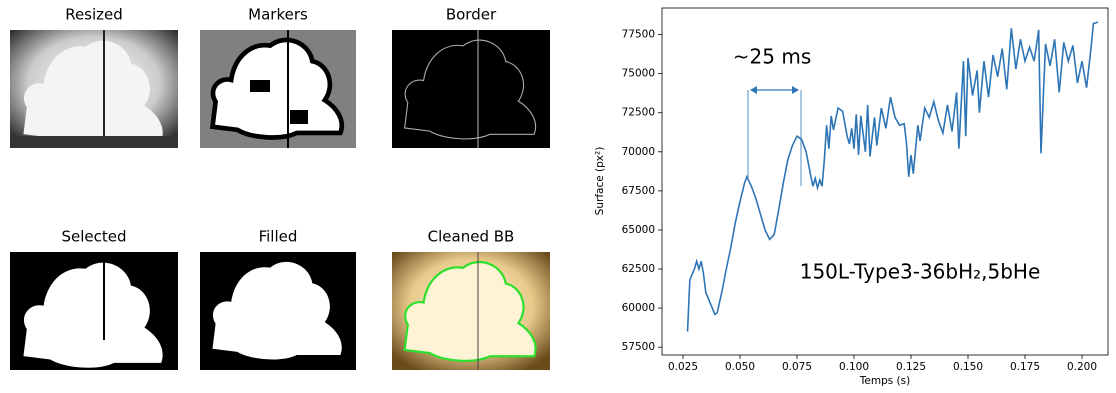 Image resolution: width=1116 pixels, height=393 pixels. I want to click on x-axis-label: Temps (s), so click(884, 381).